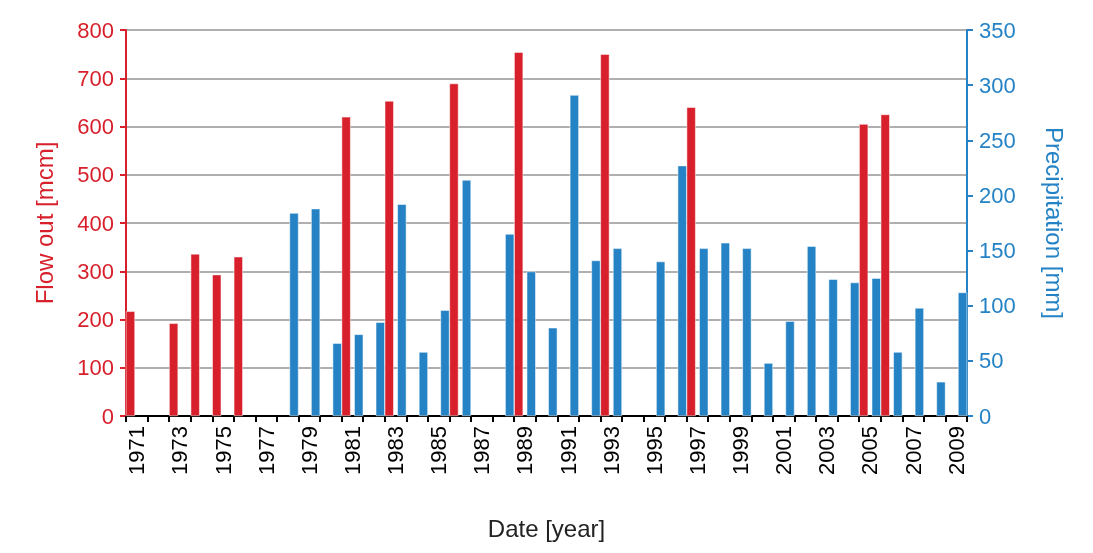  What do you see at coordinates (741, 450) in the screenshot?
I see `x-tick-label: 1999` at bounding box center [741, 450].